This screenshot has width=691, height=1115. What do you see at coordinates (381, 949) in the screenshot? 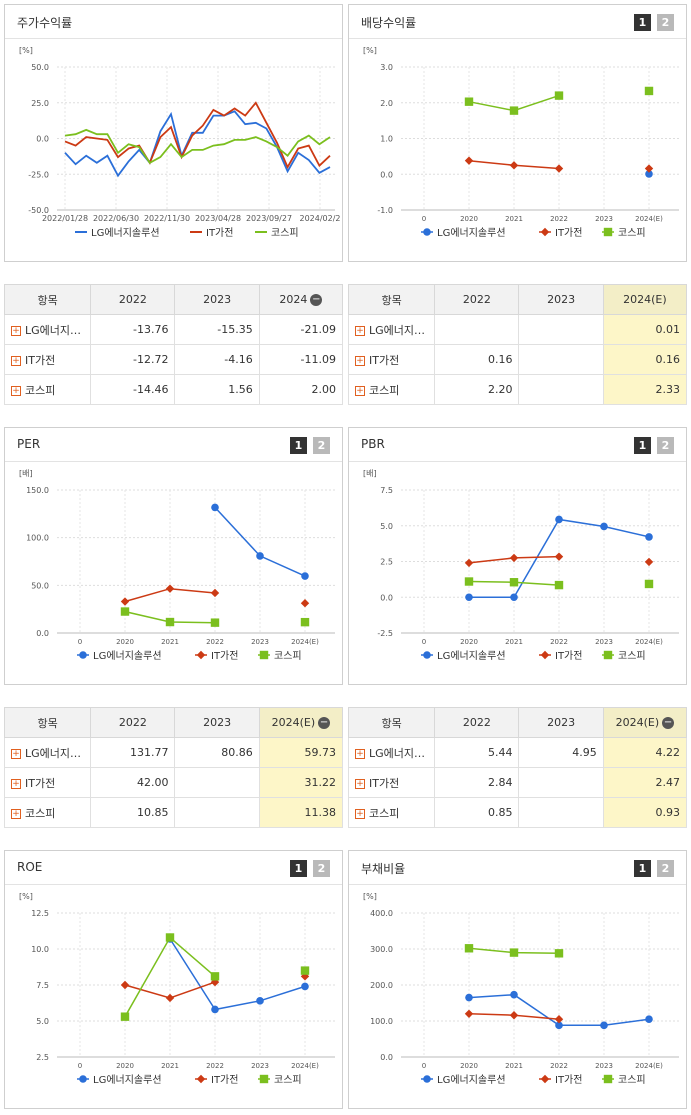
I see `y-tick-label: 300.0` at bounding box center [381, 949].